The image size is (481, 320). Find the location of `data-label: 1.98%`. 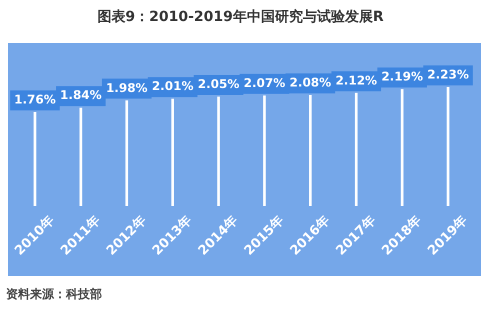

data-label: 1.98% is located at coordinates (127, 87).